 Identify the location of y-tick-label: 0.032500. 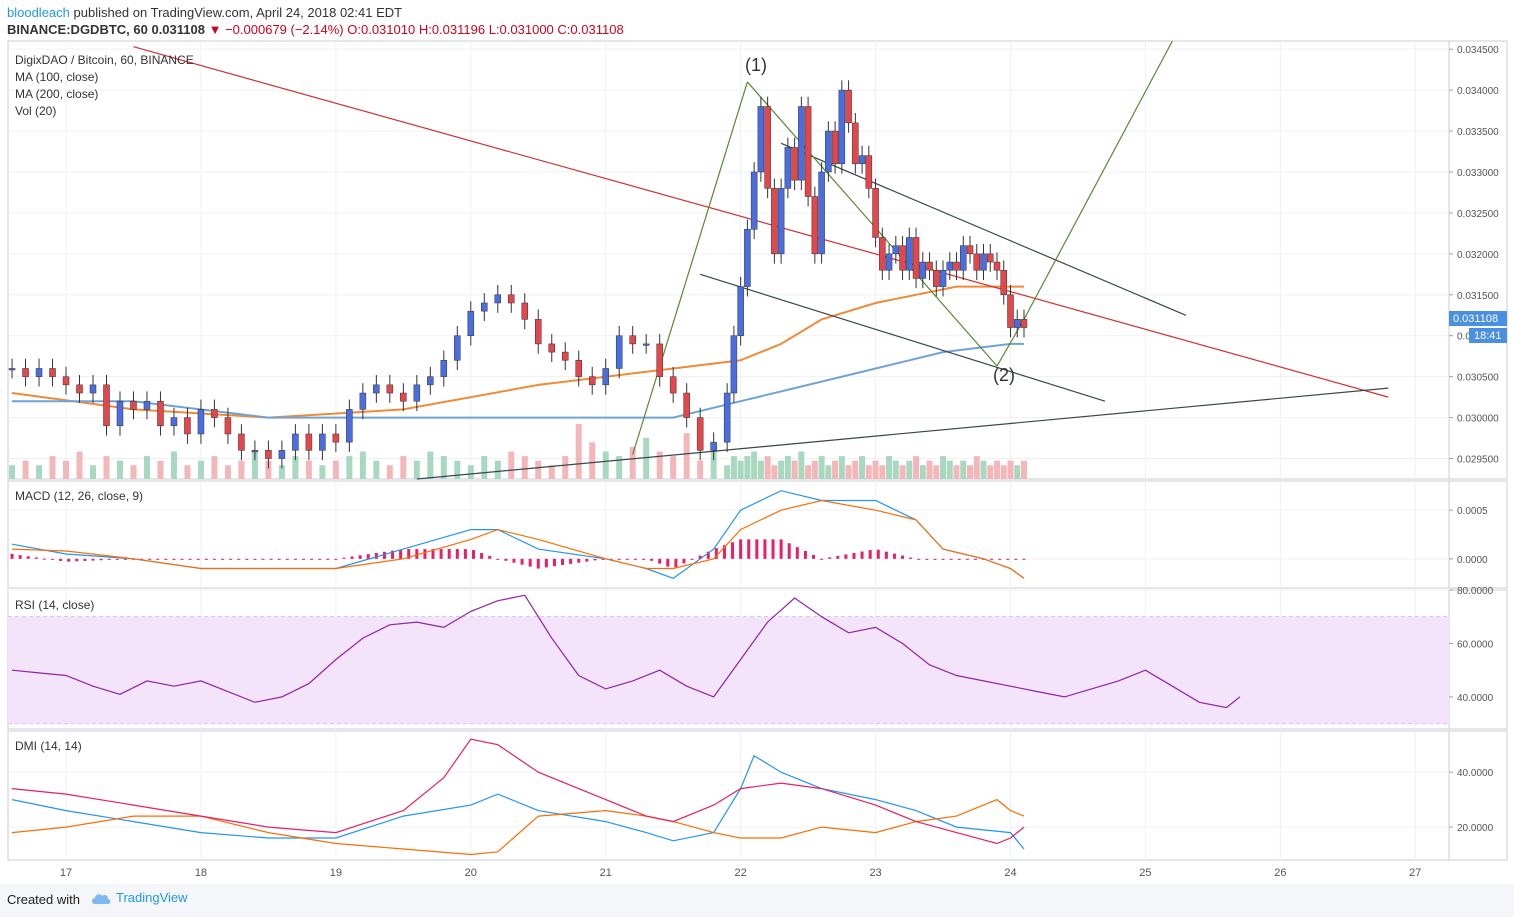
(1478, 214).